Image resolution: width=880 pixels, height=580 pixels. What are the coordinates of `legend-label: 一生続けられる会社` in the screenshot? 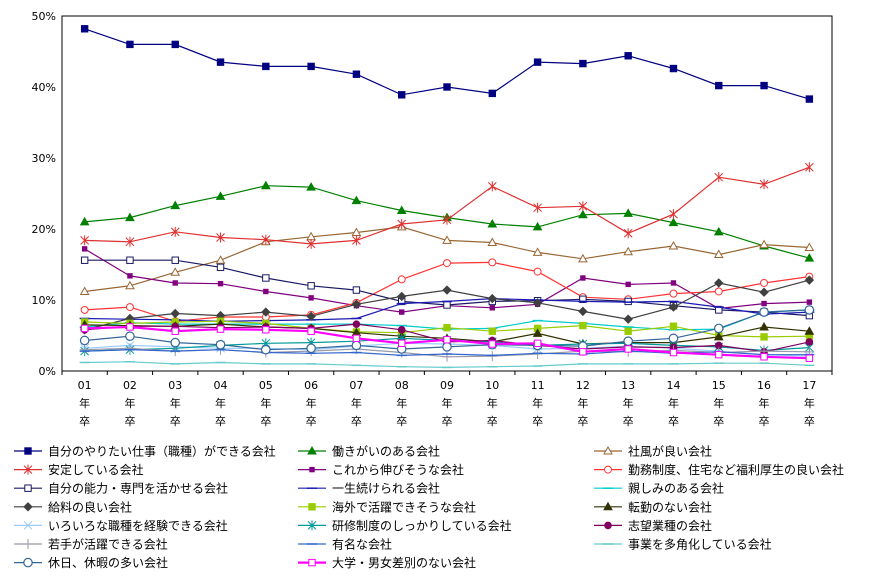 It's located at (386, 488).